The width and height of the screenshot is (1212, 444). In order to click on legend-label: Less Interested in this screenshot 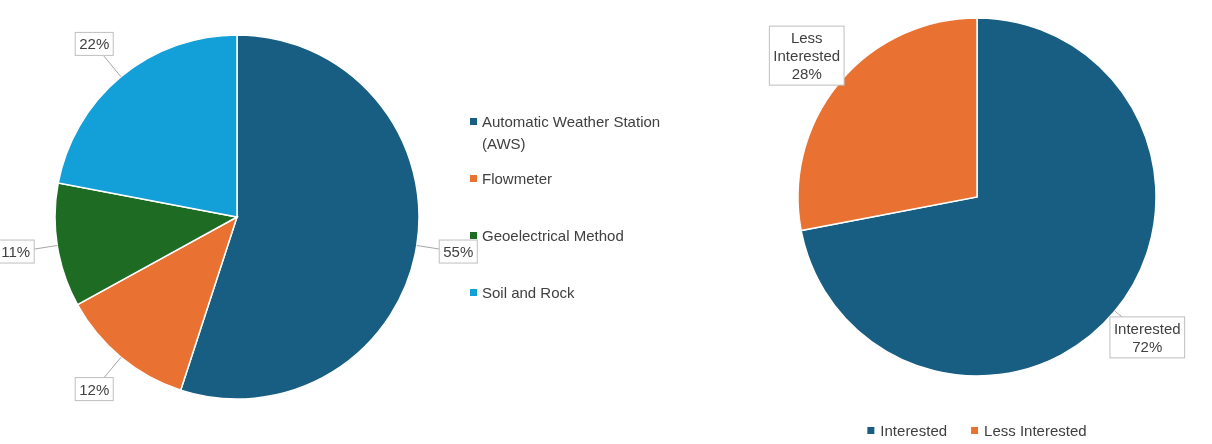, I will do `click(1035, 430)`.